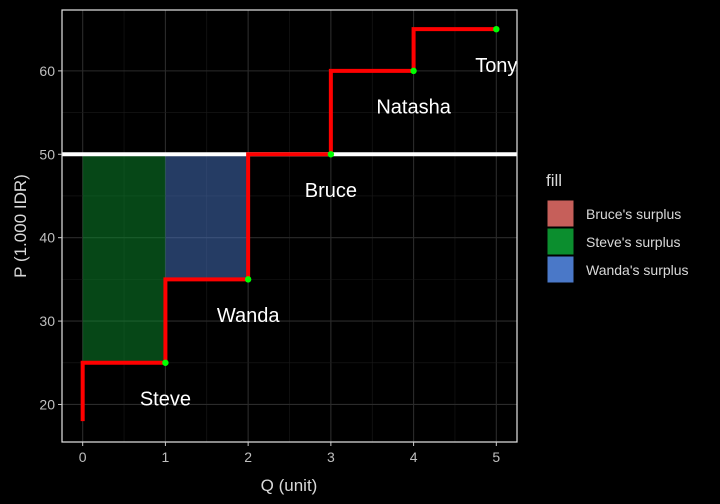 The height and width of the screenshot is (504, 720). What do you see at coordinates (83, 457) in the screenshot?
I see `x-tick-label: 0` at bounding box center [83, 457].